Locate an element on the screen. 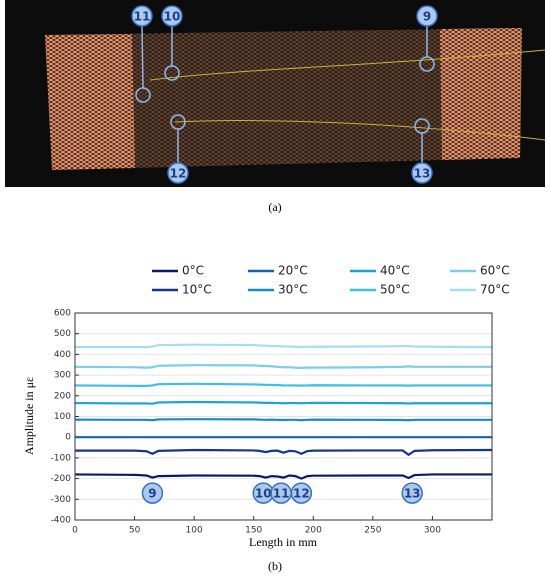  y-tick-label: -100 is located at coordinates (61, 458).